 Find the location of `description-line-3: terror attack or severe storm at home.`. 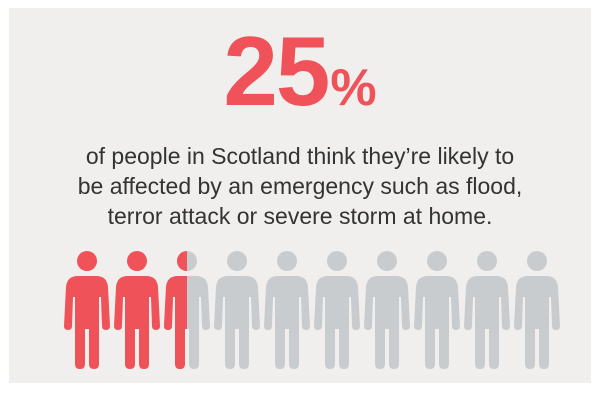

description-line-3: terror attack or severe storm at home. is located at coordinates (300, 216).